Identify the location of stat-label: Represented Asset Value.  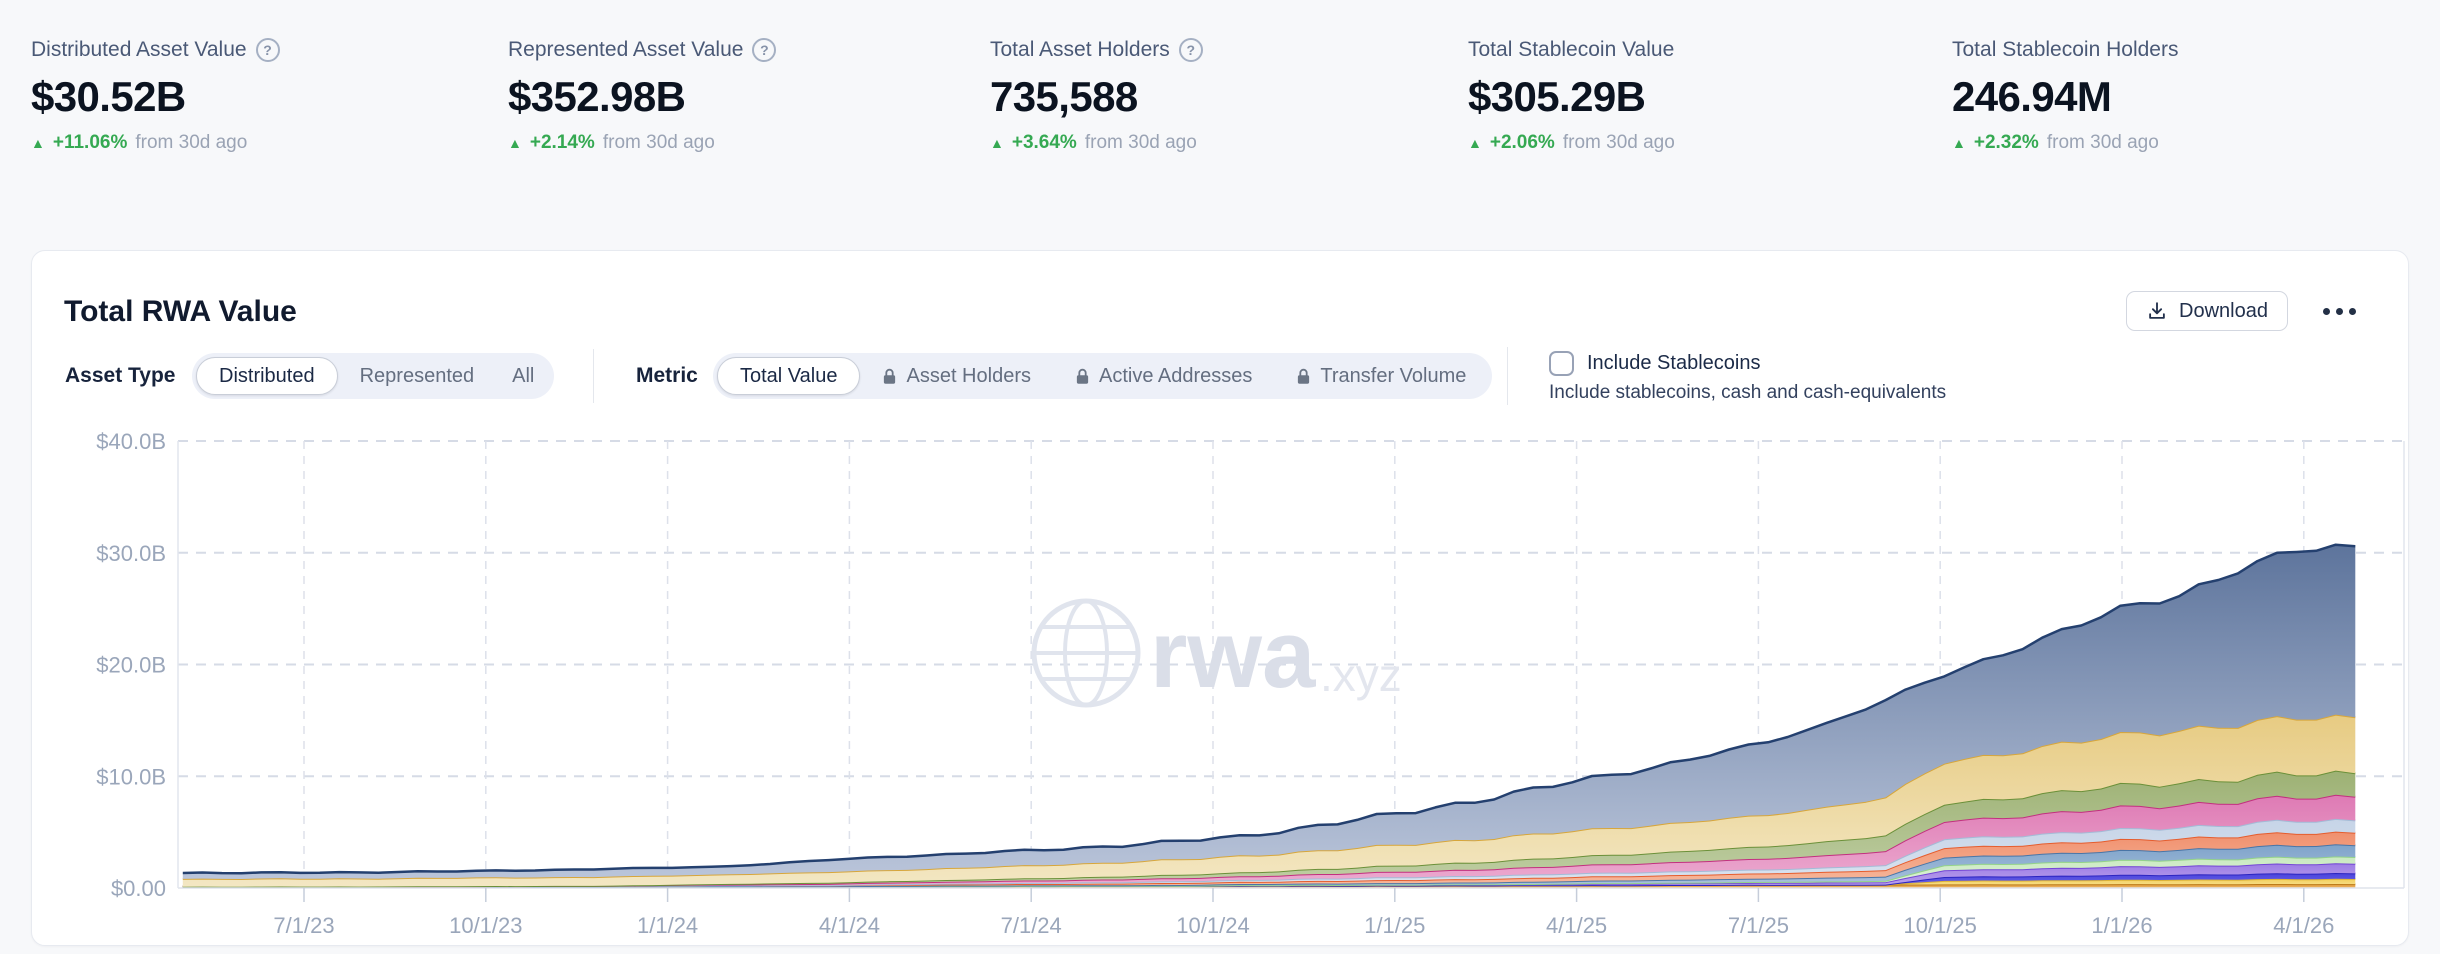
(626, 49).